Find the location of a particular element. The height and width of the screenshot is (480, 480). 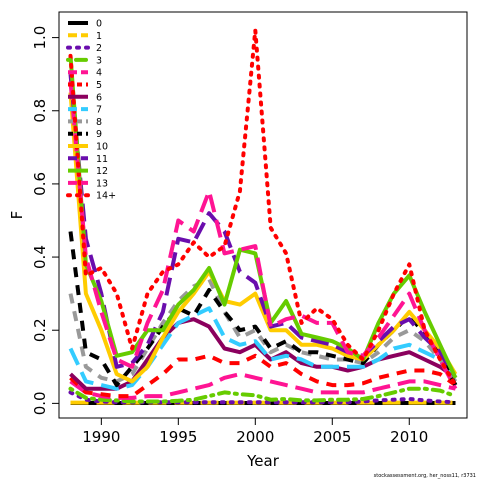

legend-label: 0 is located at coordinates (99, 24).